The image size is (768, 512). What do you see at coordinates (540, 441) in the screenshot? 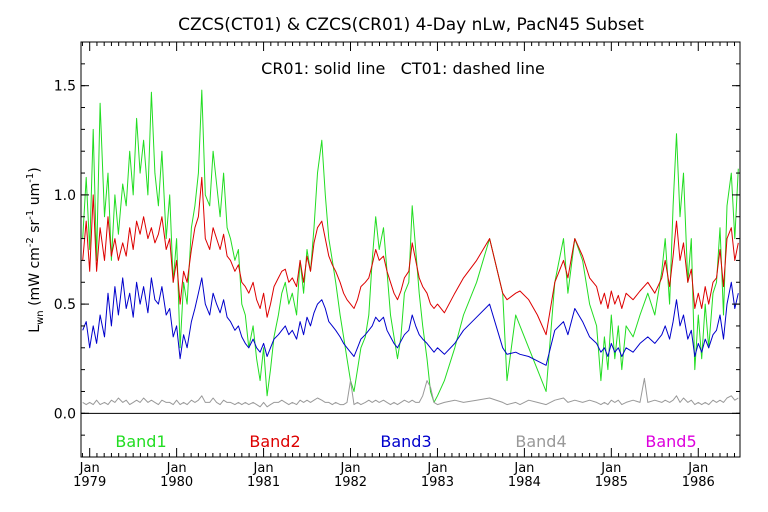
I see `legend-item-band4: Band4` at bounding box center [540, 441].